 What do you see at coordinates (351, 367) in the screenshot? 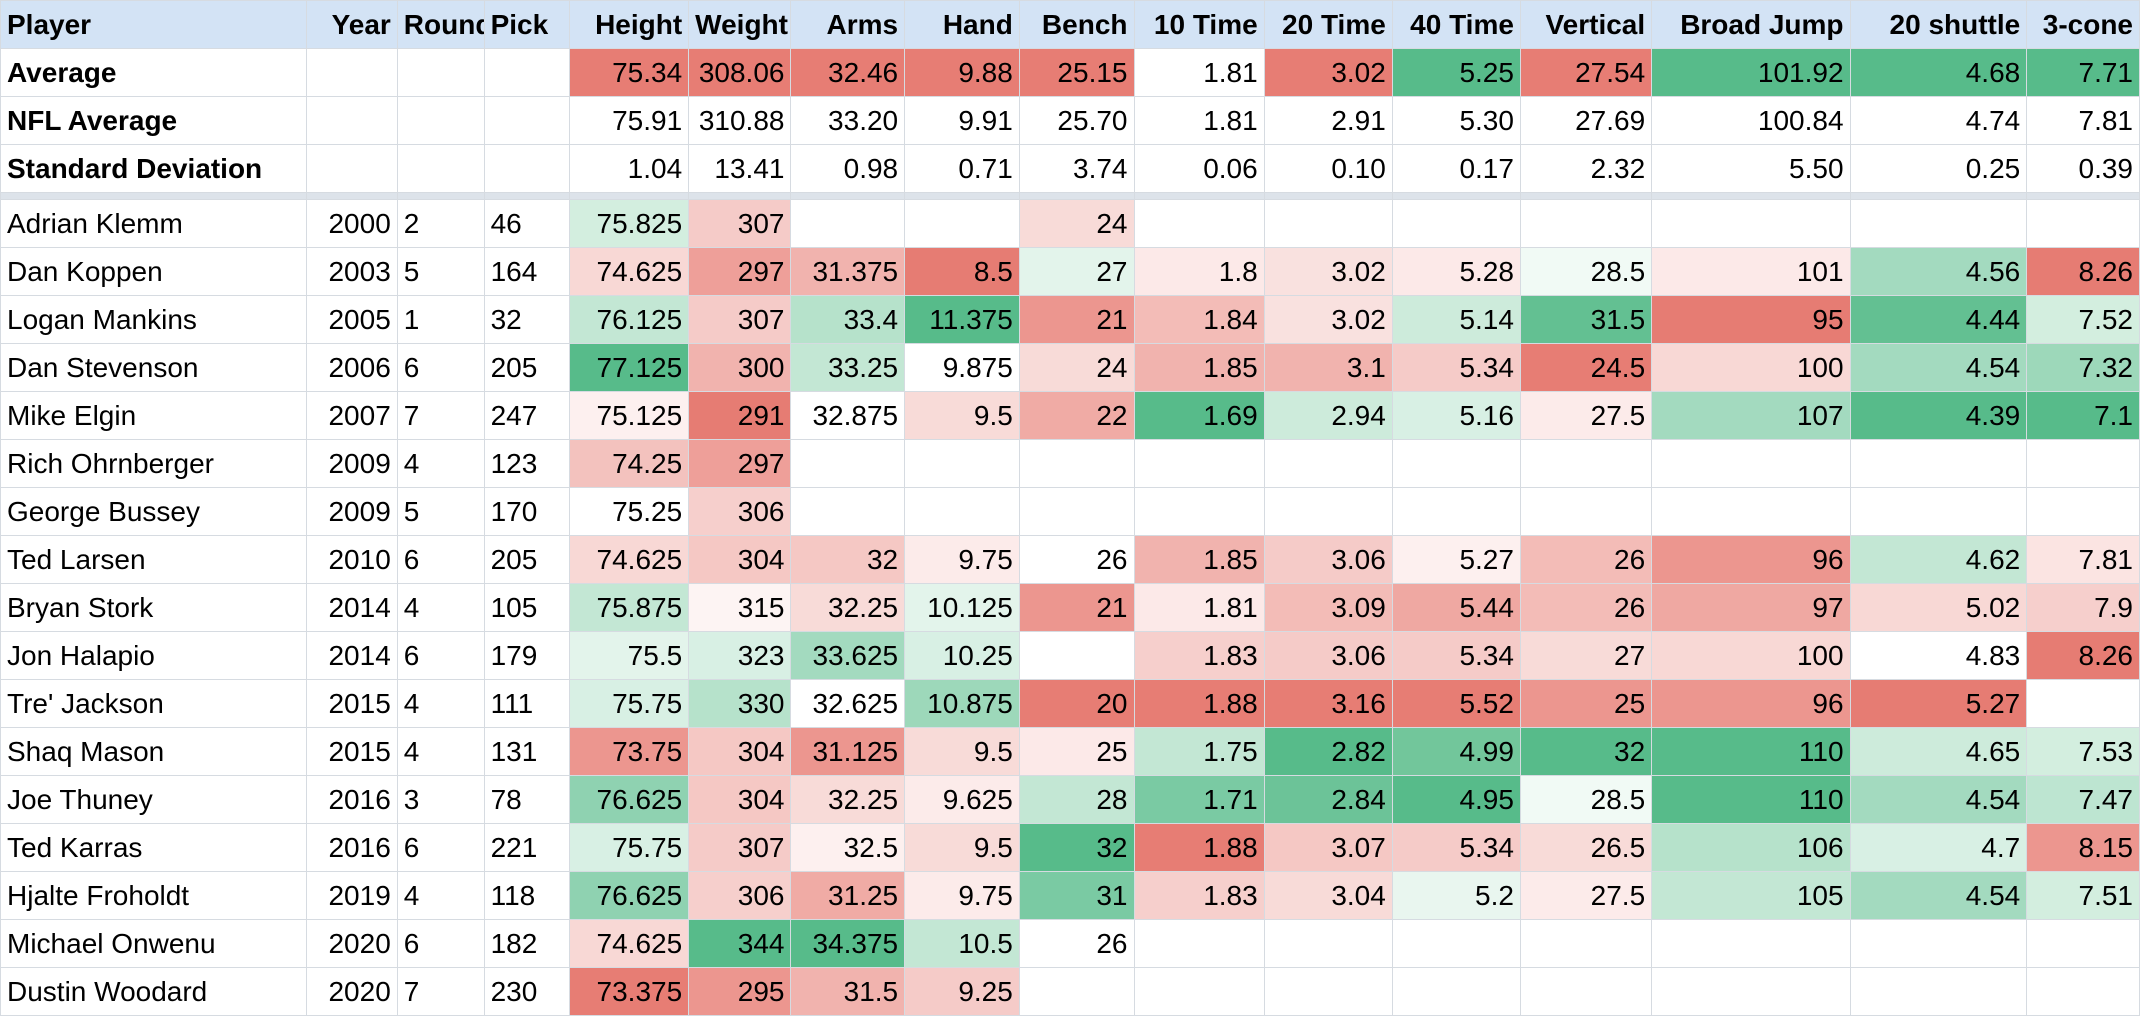
I see `cell-year: 2006` at bounding box center [351, 367].